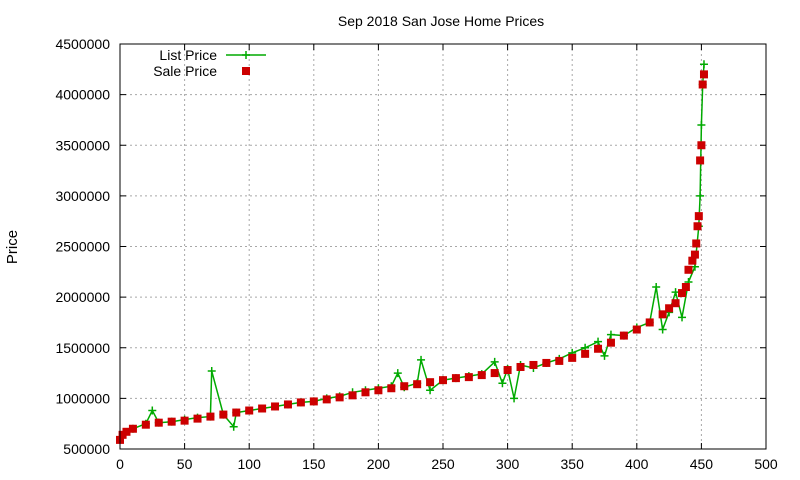  I want to click on legend-sample-sale-price, so click(246, 71).